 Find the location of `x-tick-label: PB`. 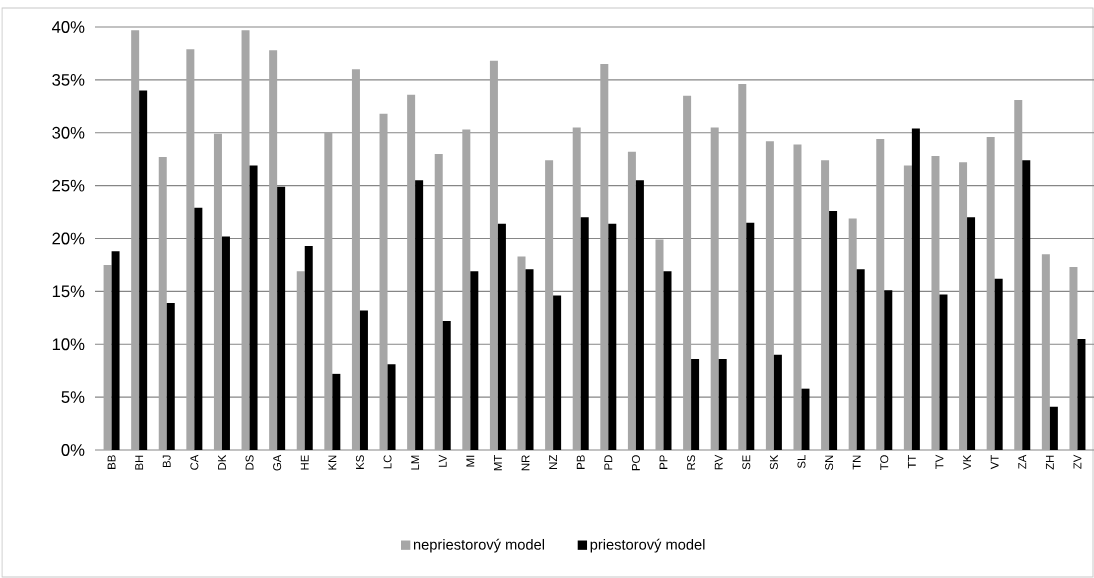

x-tick-label: PB is located at coordinates (580, 462).